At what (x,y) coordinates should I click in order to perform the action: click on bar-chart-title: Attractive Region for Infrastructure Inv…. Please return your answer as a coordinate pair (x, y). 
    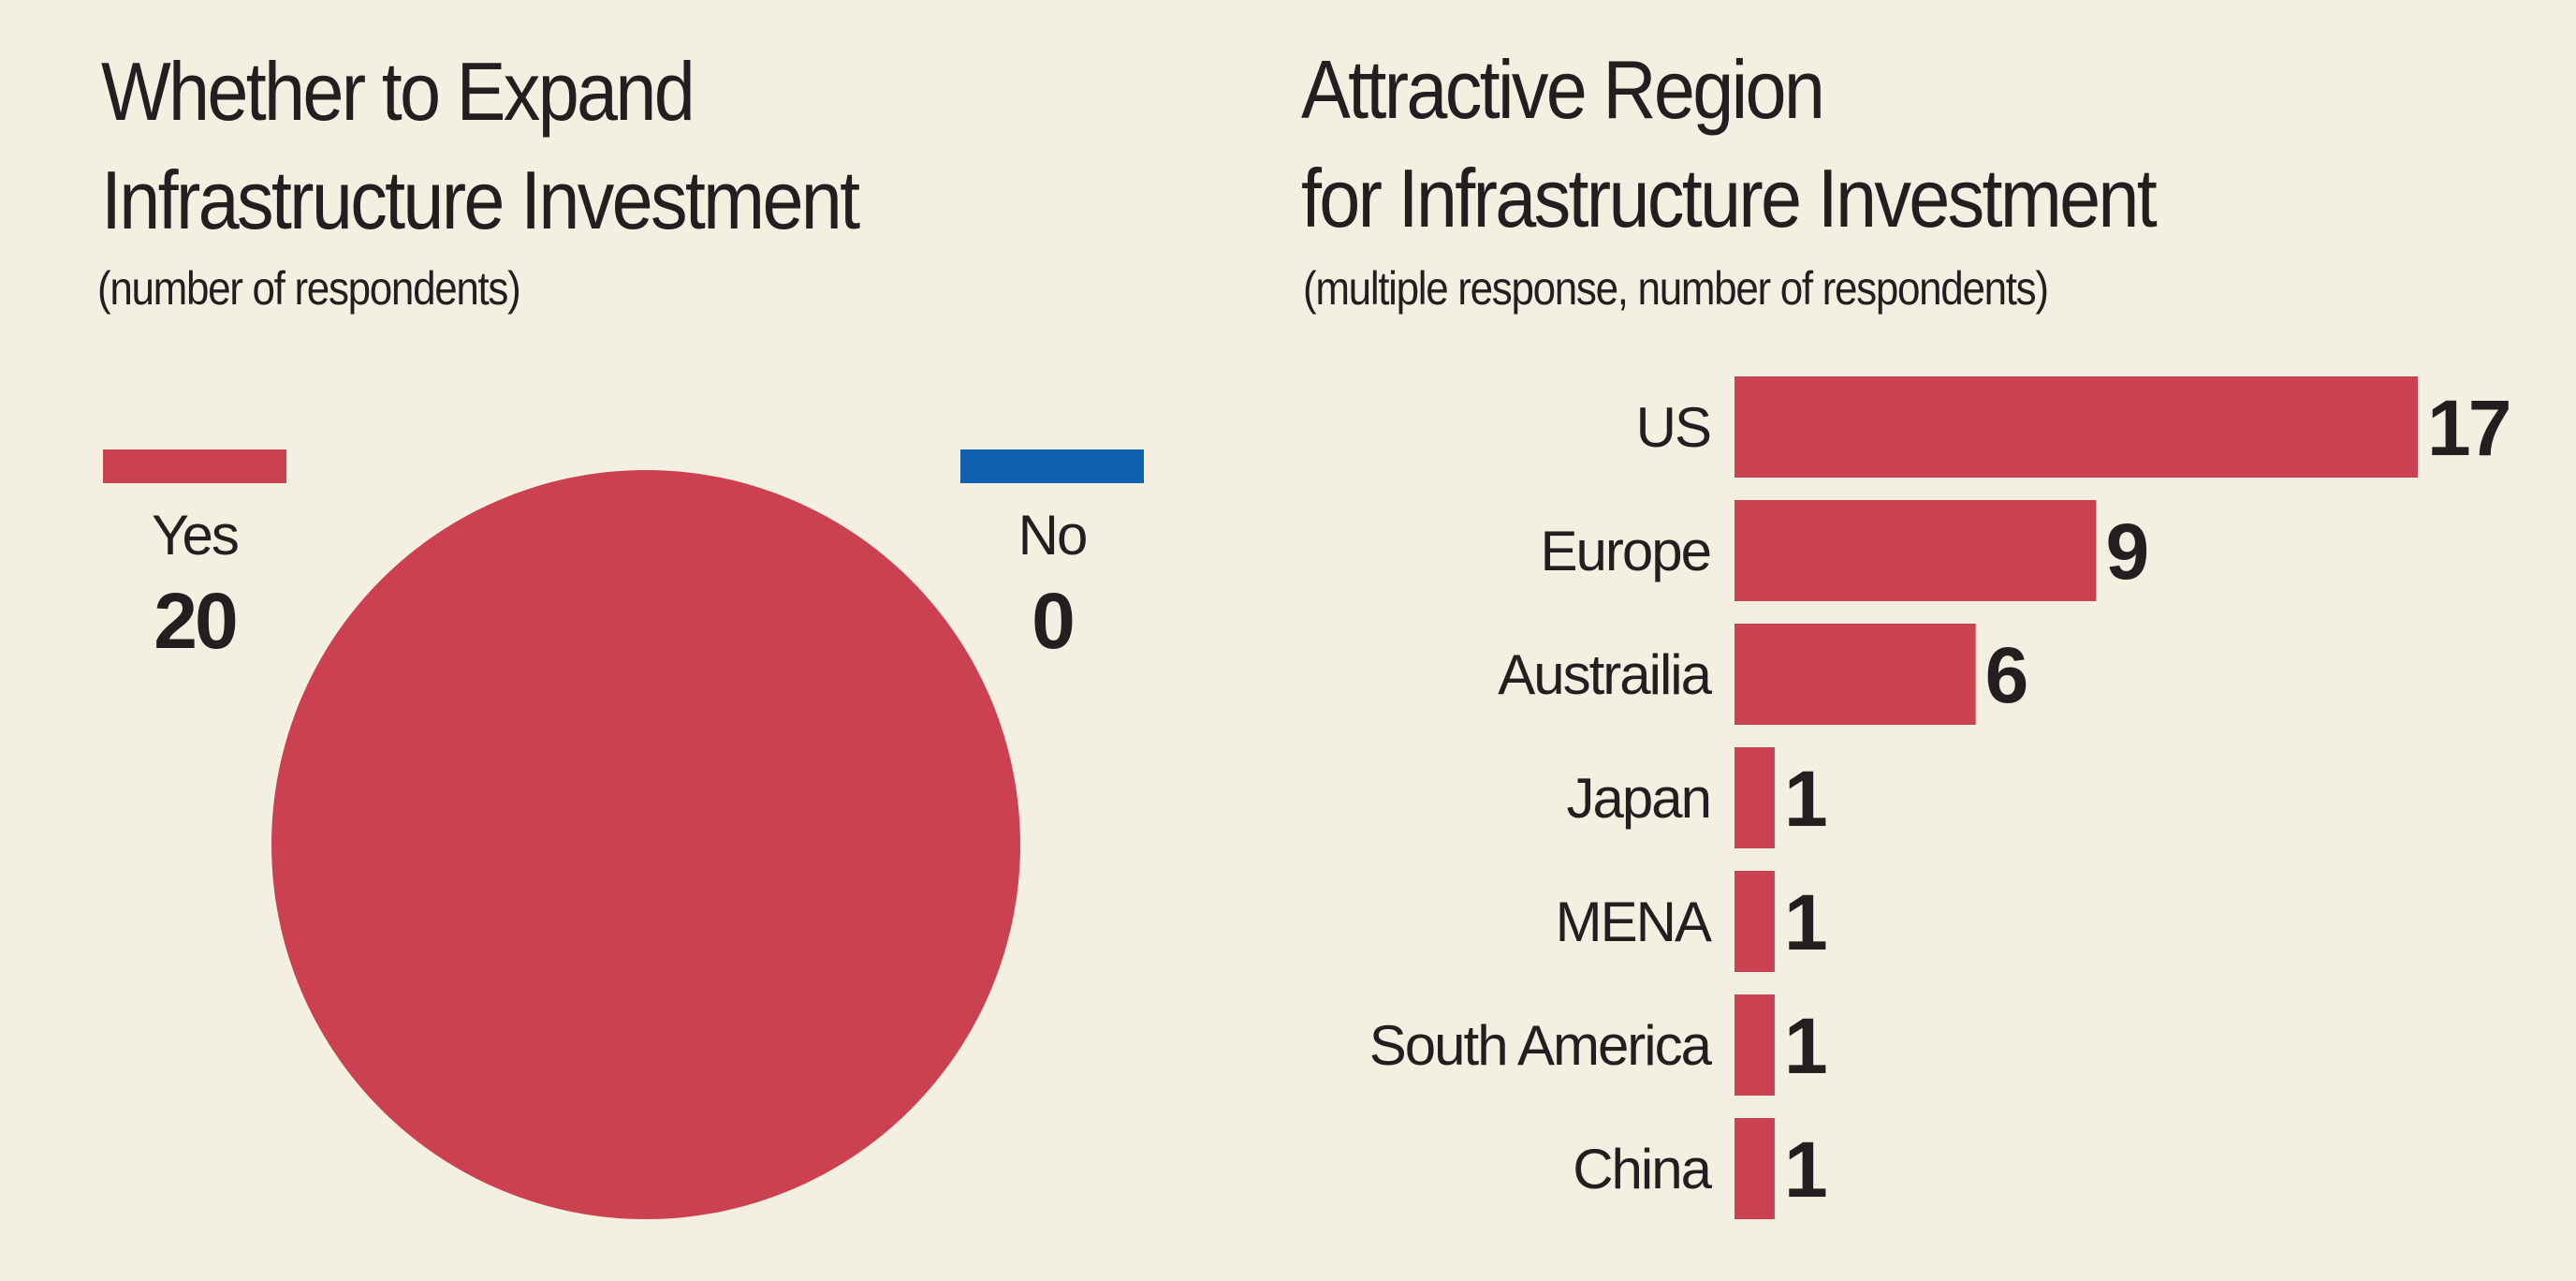
    Looking at the image, I should click on (1729, 144).